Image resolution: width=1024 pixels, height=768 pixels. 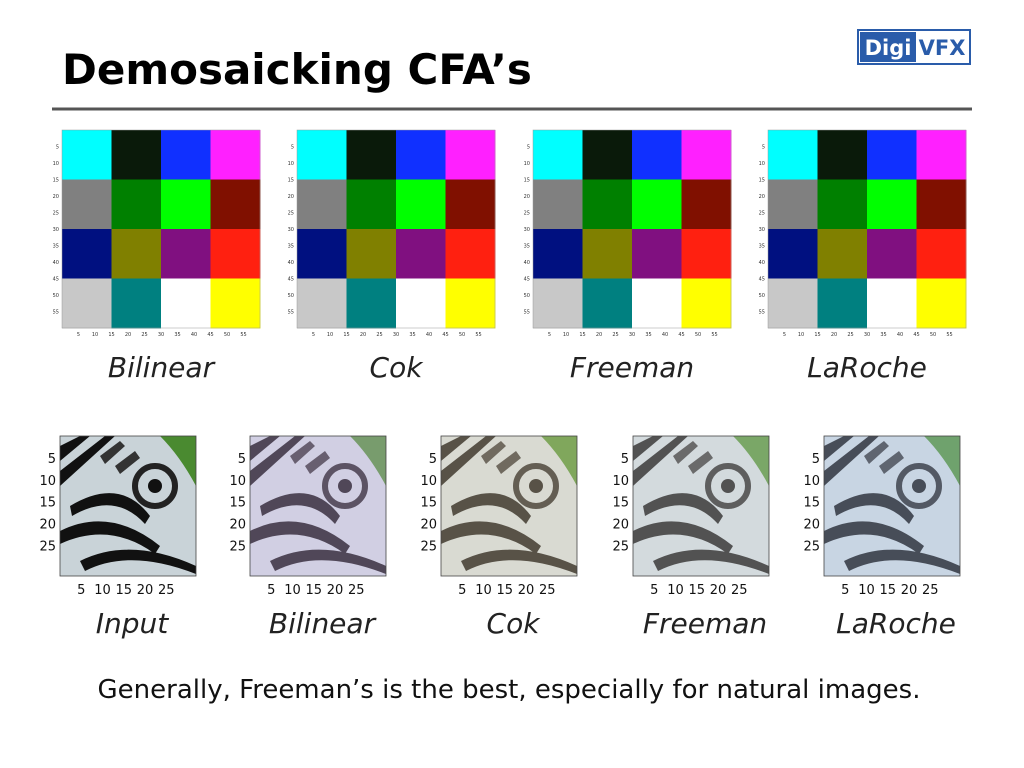 I want to click on bird-image, so click(x=128, y=506).